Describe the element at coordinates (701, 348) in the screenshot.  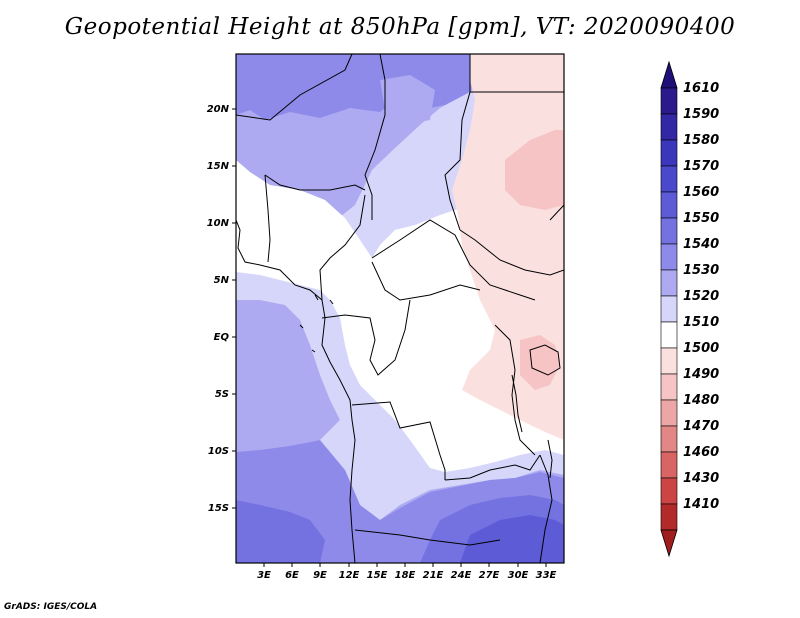
I see `legend-label: 1500` at that location.